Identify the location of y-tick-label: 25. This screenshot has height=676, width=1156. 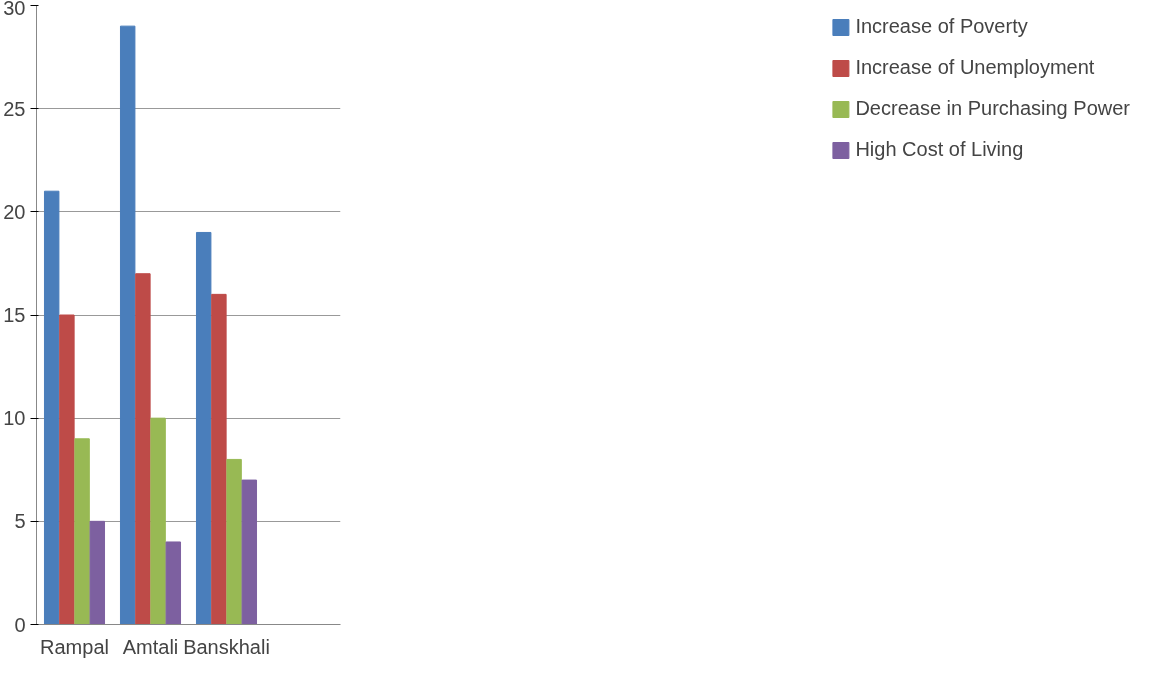
(14, 108).